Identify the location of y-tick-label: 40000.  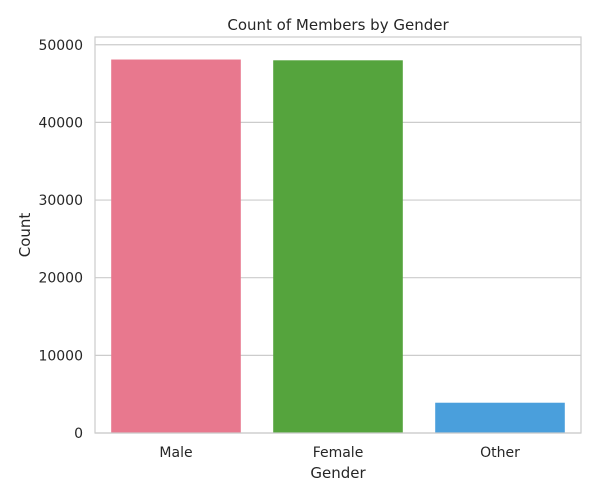
(60, 123).